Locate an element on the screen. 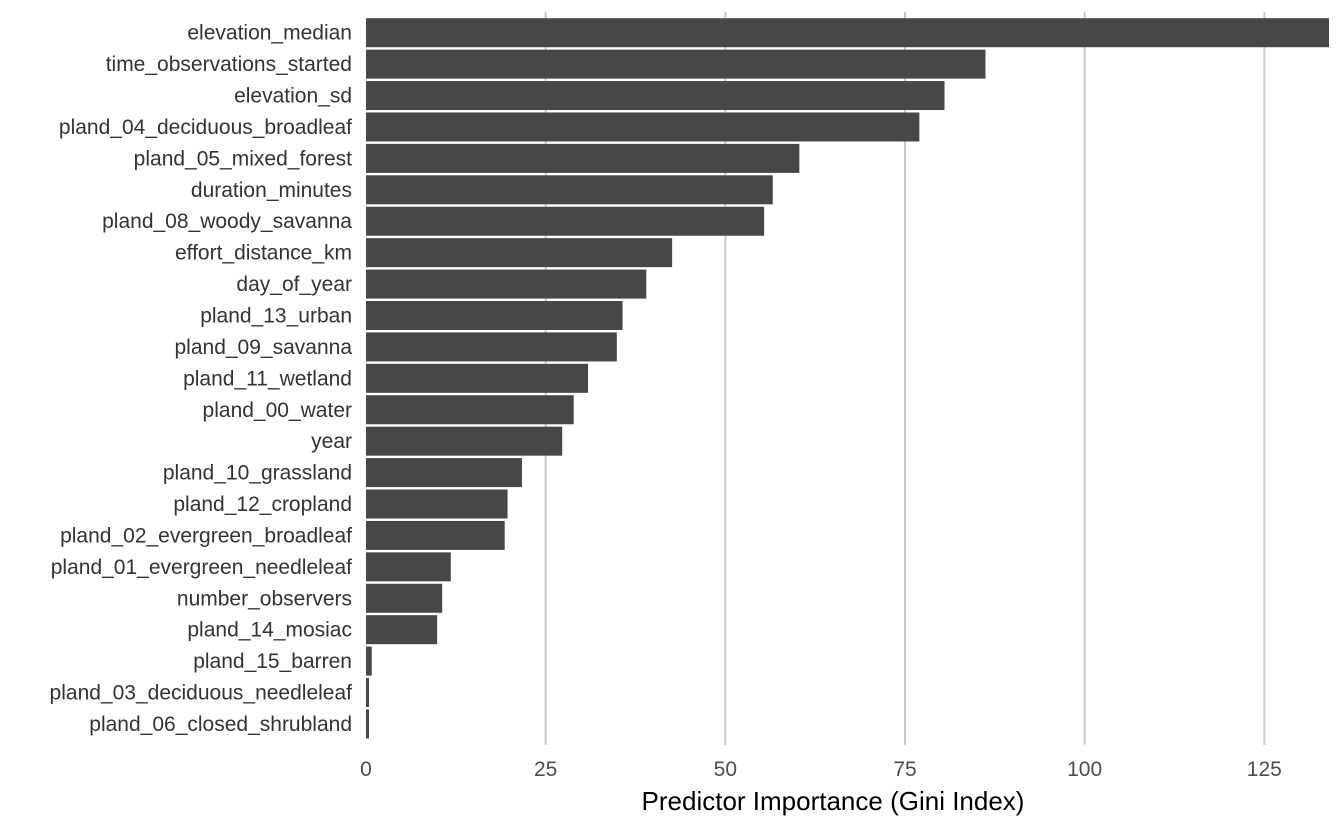 The height and width of the screenshot is (830, 1344). category-label: elevation_median is located at coordinates (269, 33).